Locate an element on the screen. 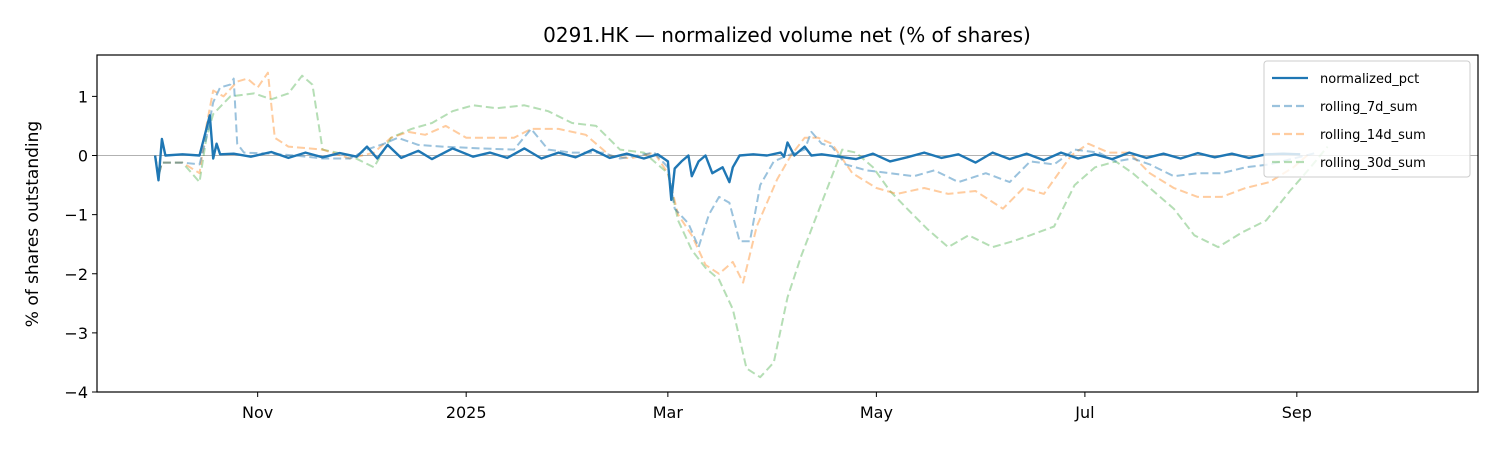 The width and height of the screenshot is (1500, 450). legend-label: normalized_pct is located at coordinates (1369, 79).